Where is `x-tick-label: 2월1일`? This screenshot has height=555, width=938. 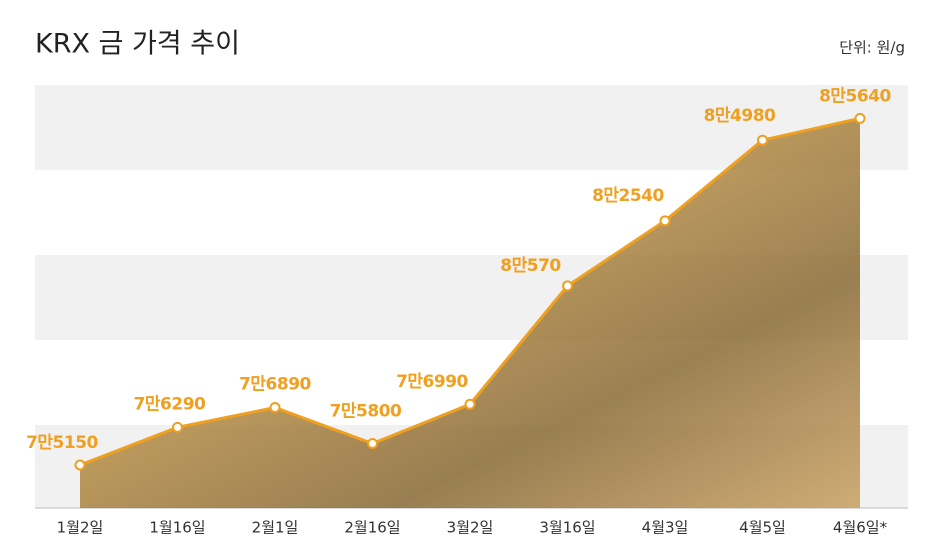
x-tick-label: 2월1일 is located at coordinates (275, 528).